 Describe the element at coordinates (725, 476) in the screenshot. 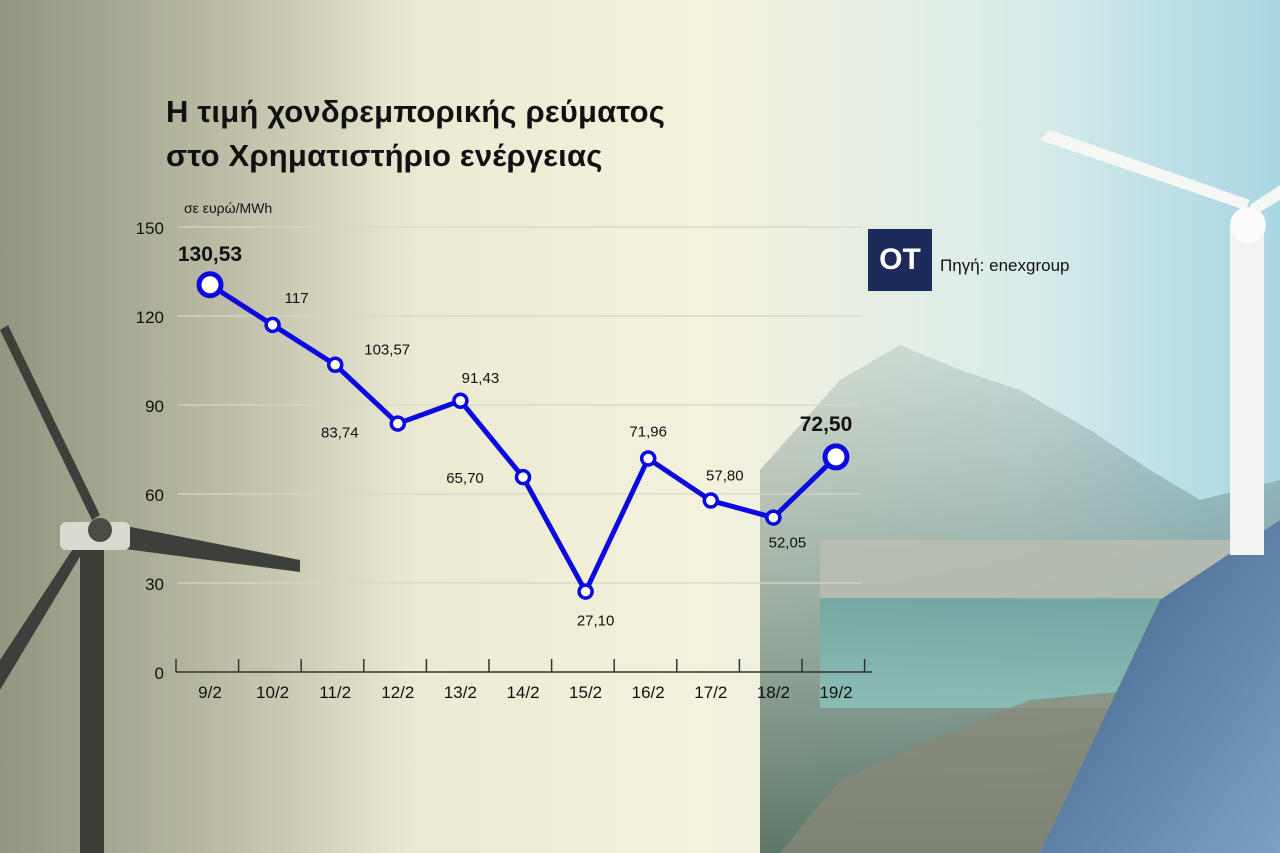

I see `data-label: 57,80` at that location.